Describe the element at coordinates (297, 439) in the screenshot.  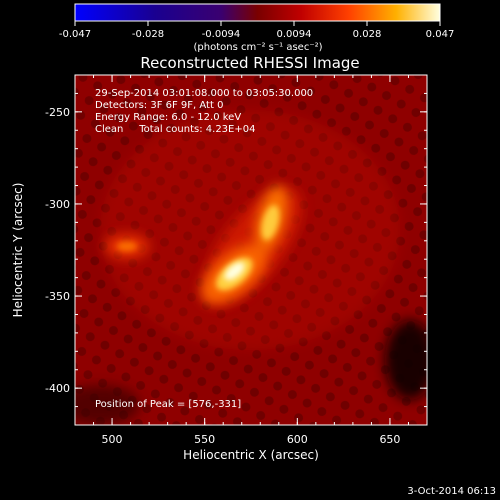
I see `x-tick-label: 600` at that location.